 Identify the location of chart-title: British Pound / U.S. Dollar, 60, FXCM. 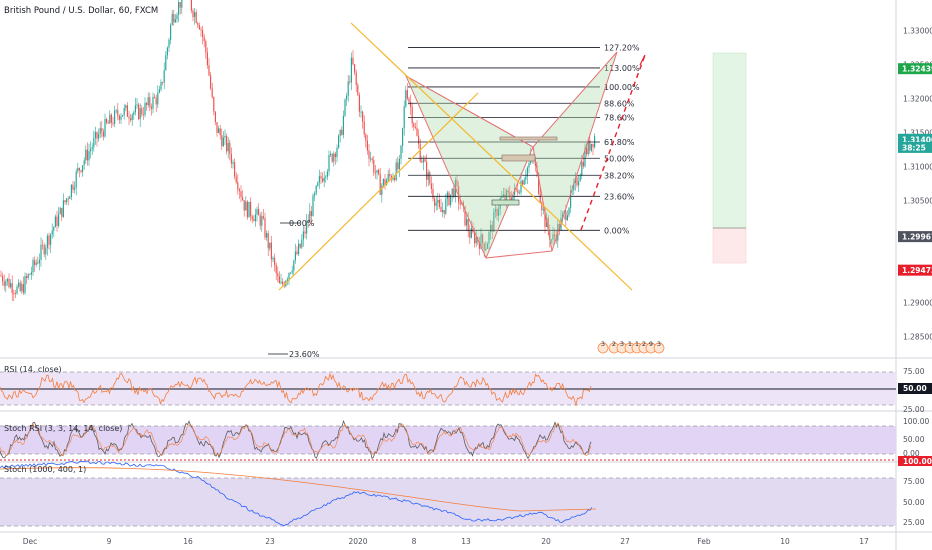
(81, 11).